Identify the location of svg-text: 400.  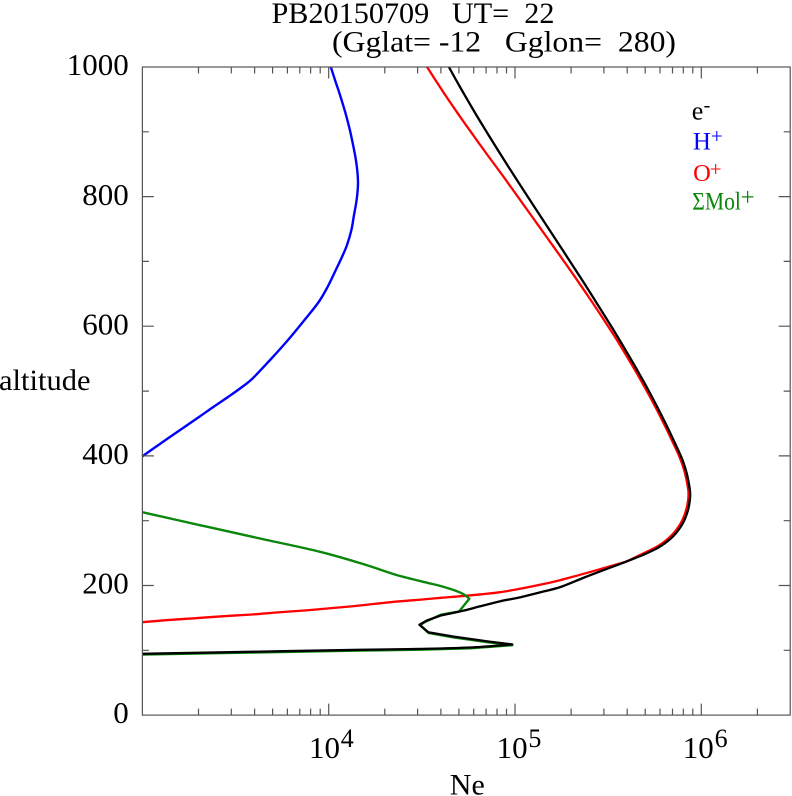
(105, 453).